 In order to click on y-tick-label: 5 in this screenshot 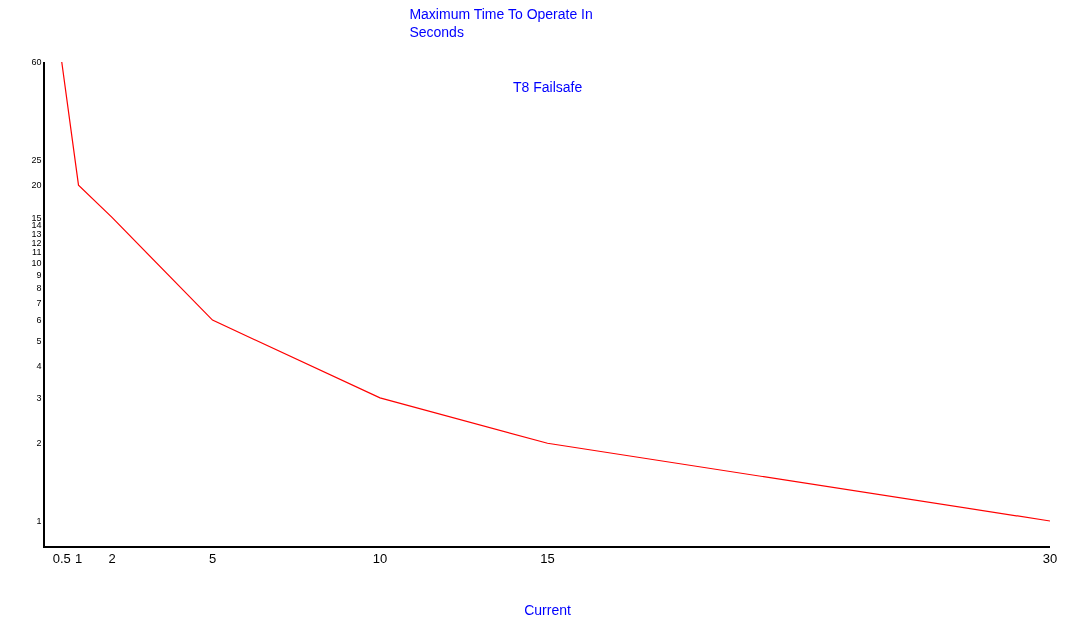, I will do `click(39, 340)`.